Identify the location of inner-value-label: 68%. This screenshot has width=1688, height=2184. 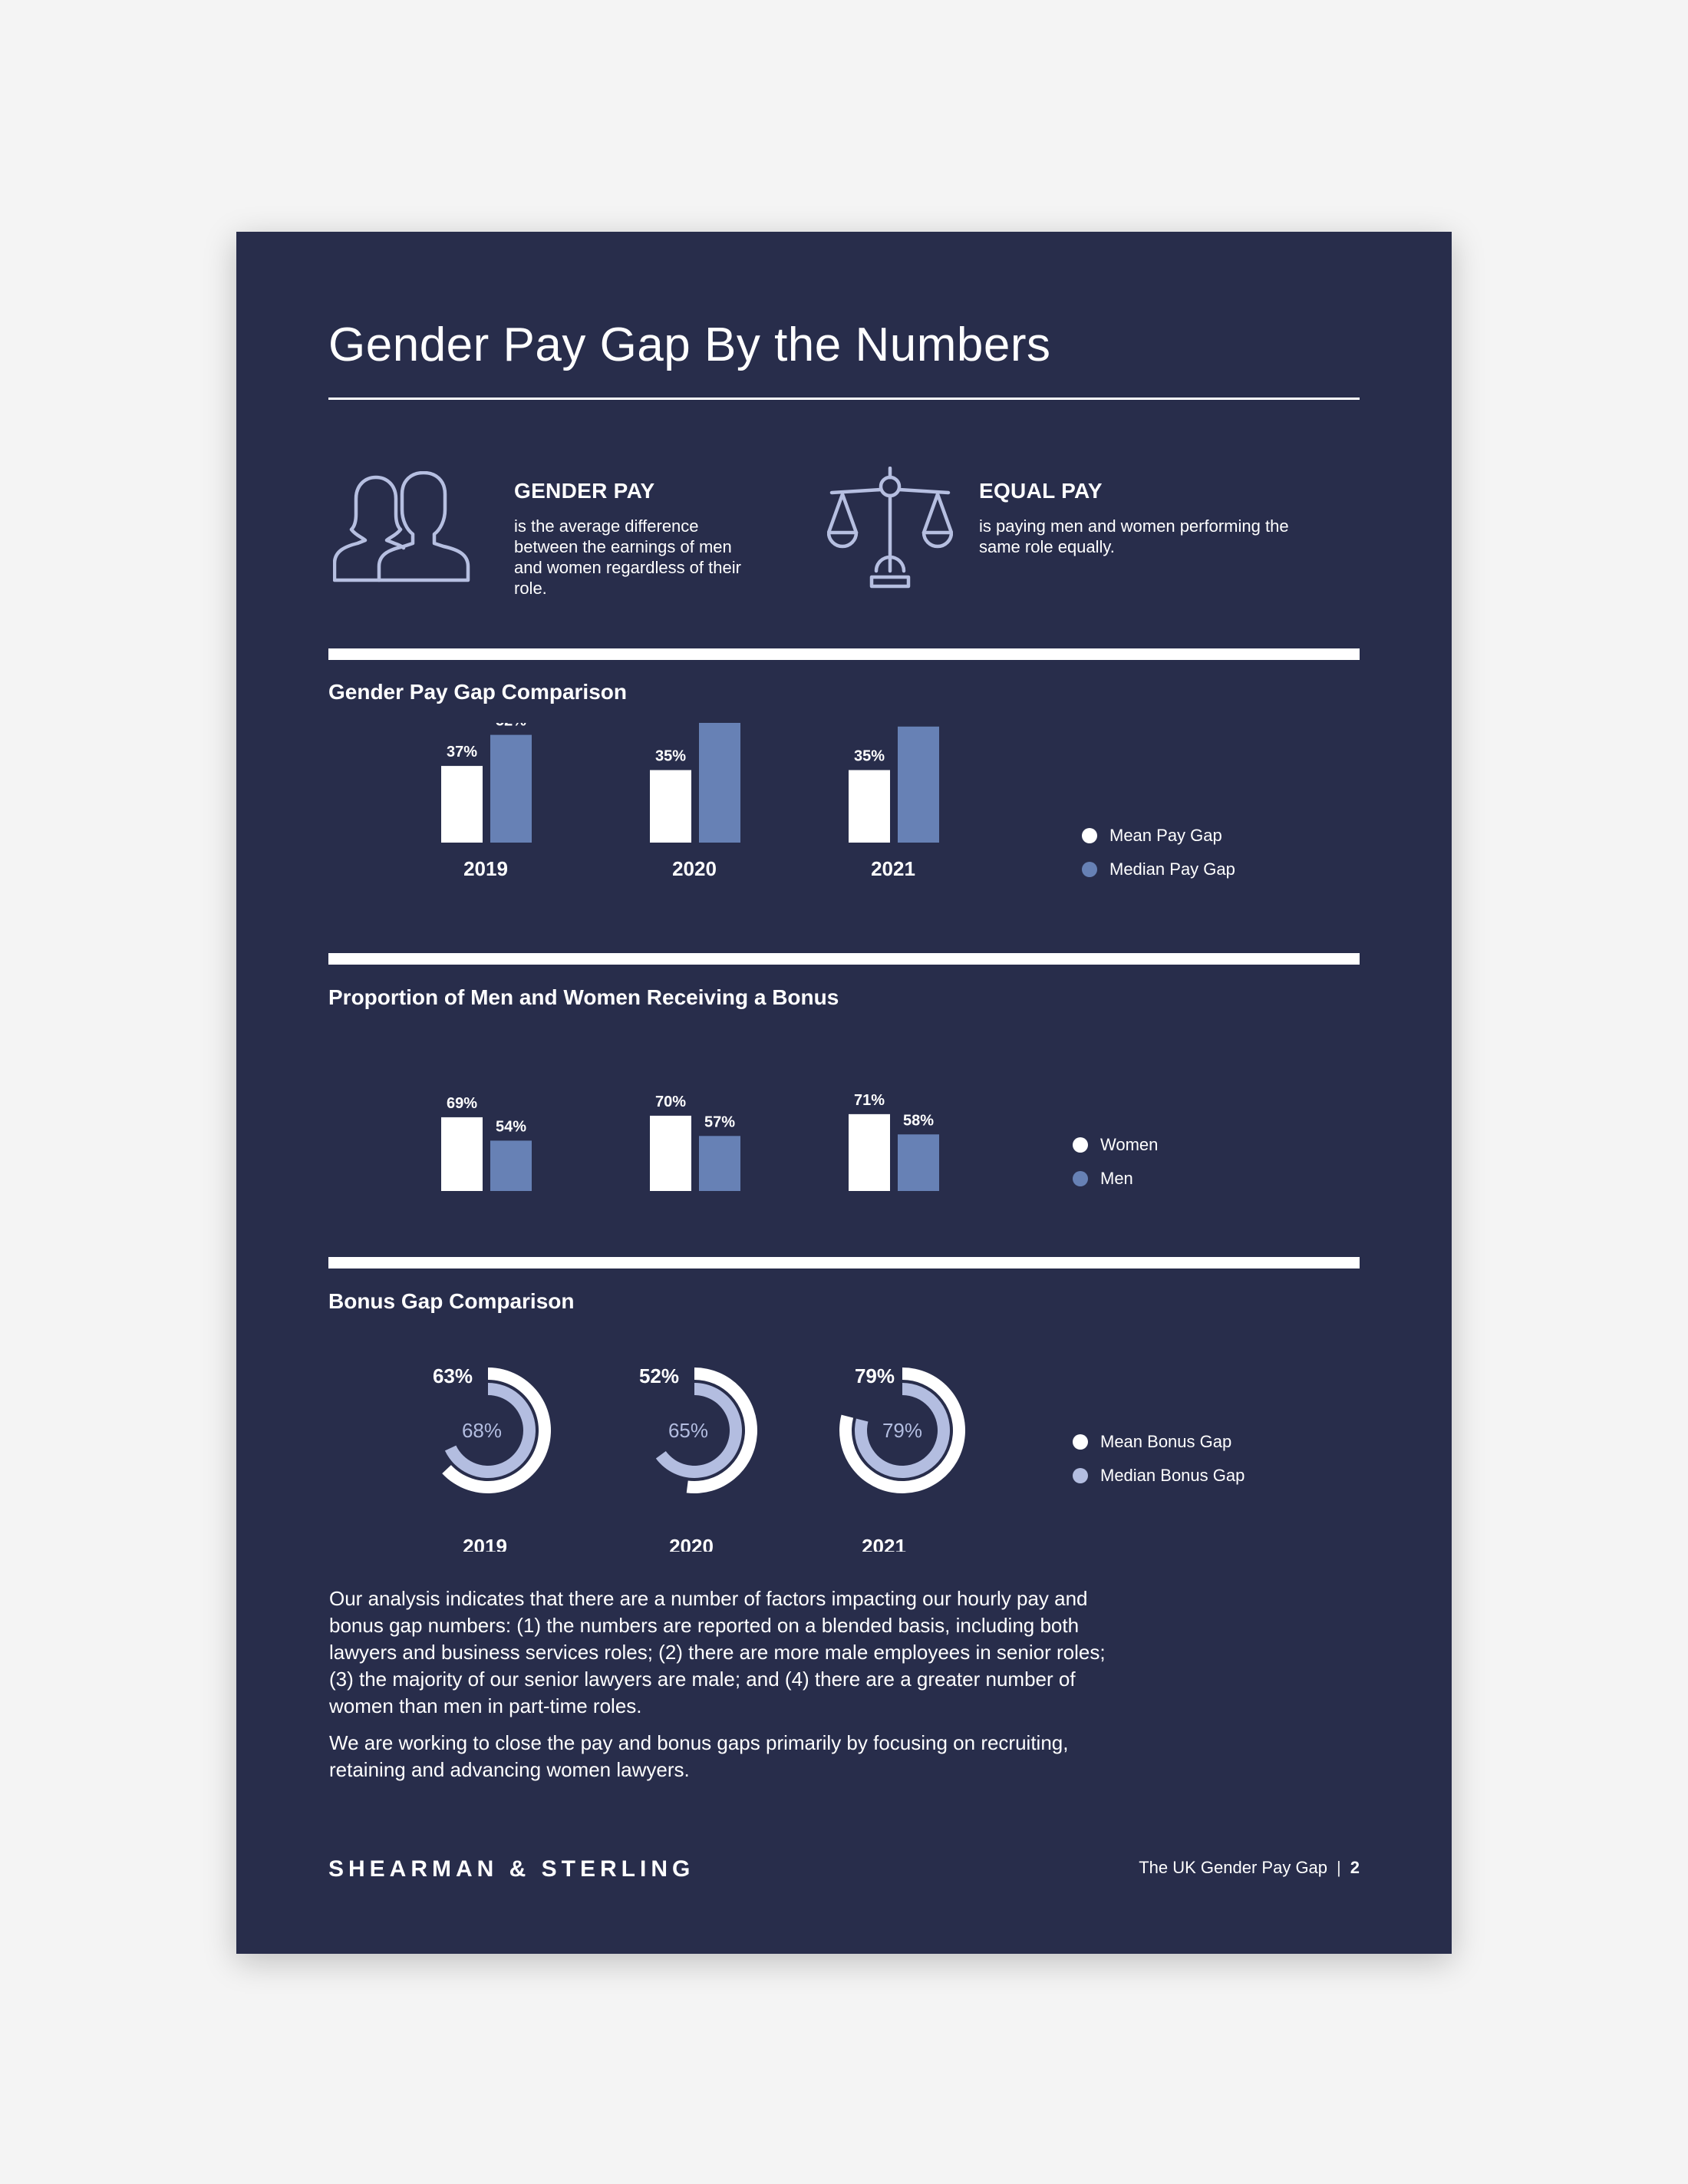
(482, 1431).